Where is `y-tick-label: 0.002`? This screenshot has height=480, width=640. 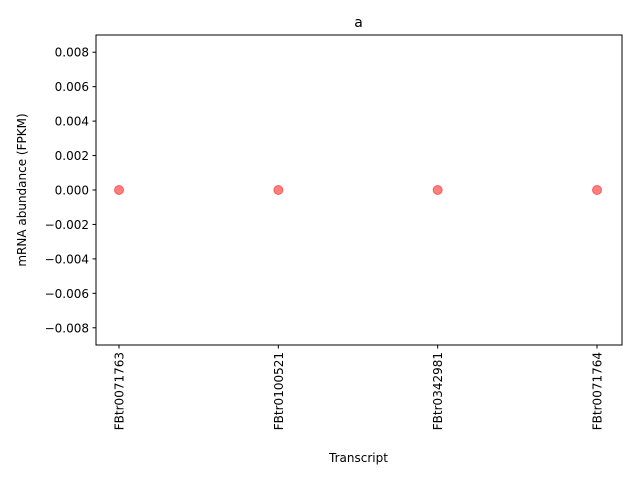
y-tick-label: 0.002 is located at coordinates (72, 156).